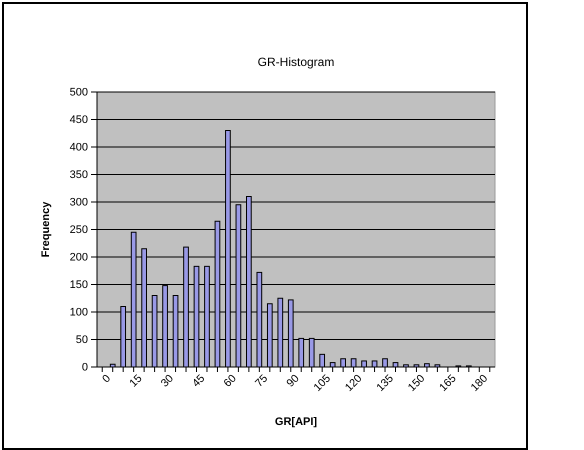 The width and height of the screenshot is (584, 450). Describe the element at coordinates (293, 381) in the screenshot. I see `x-tick-label: 90` at that location.